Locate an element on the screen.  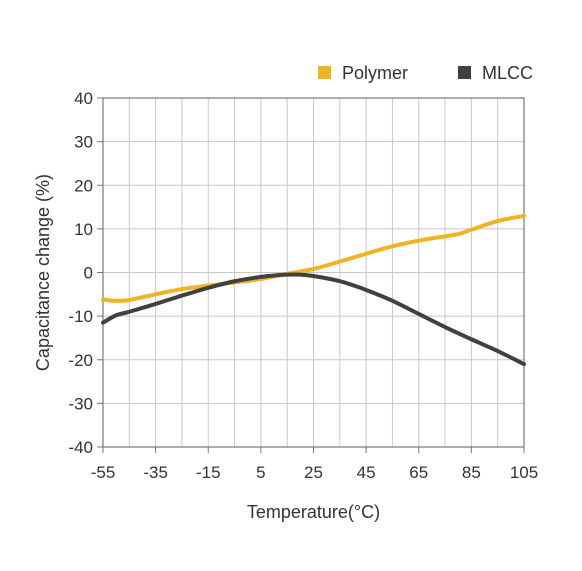
series-line-polymer is located at coordinates (313, 258).